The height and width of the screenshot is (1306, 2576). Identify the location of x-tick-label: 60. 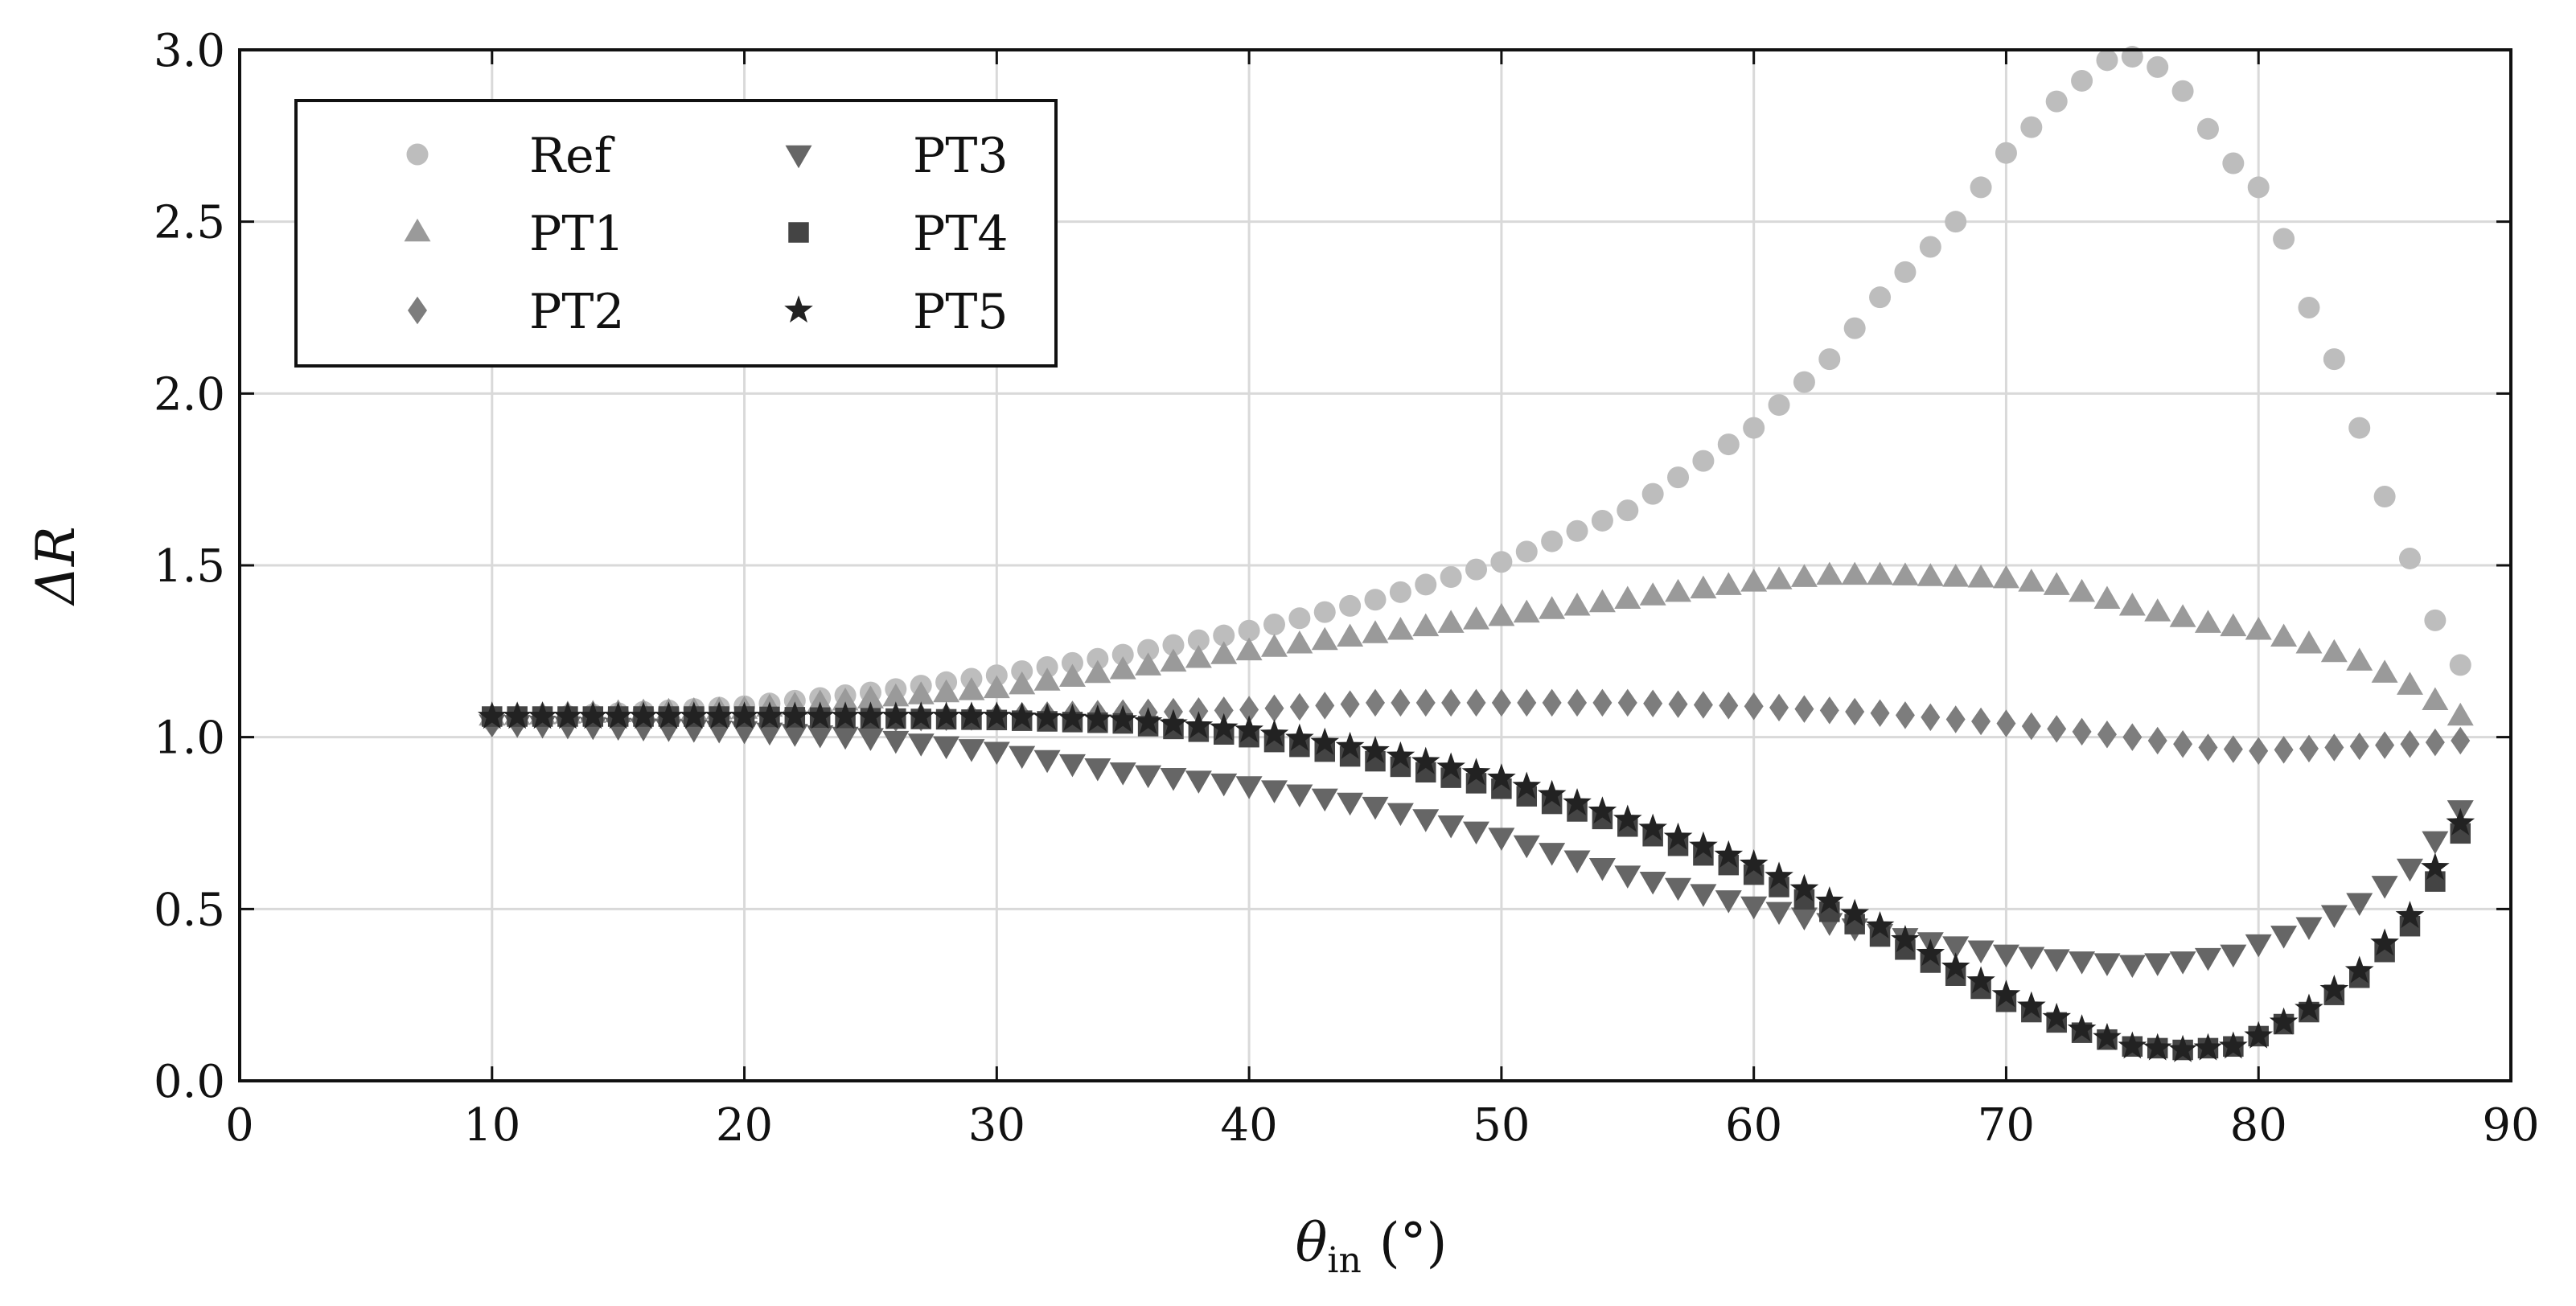
(1753, 1125).